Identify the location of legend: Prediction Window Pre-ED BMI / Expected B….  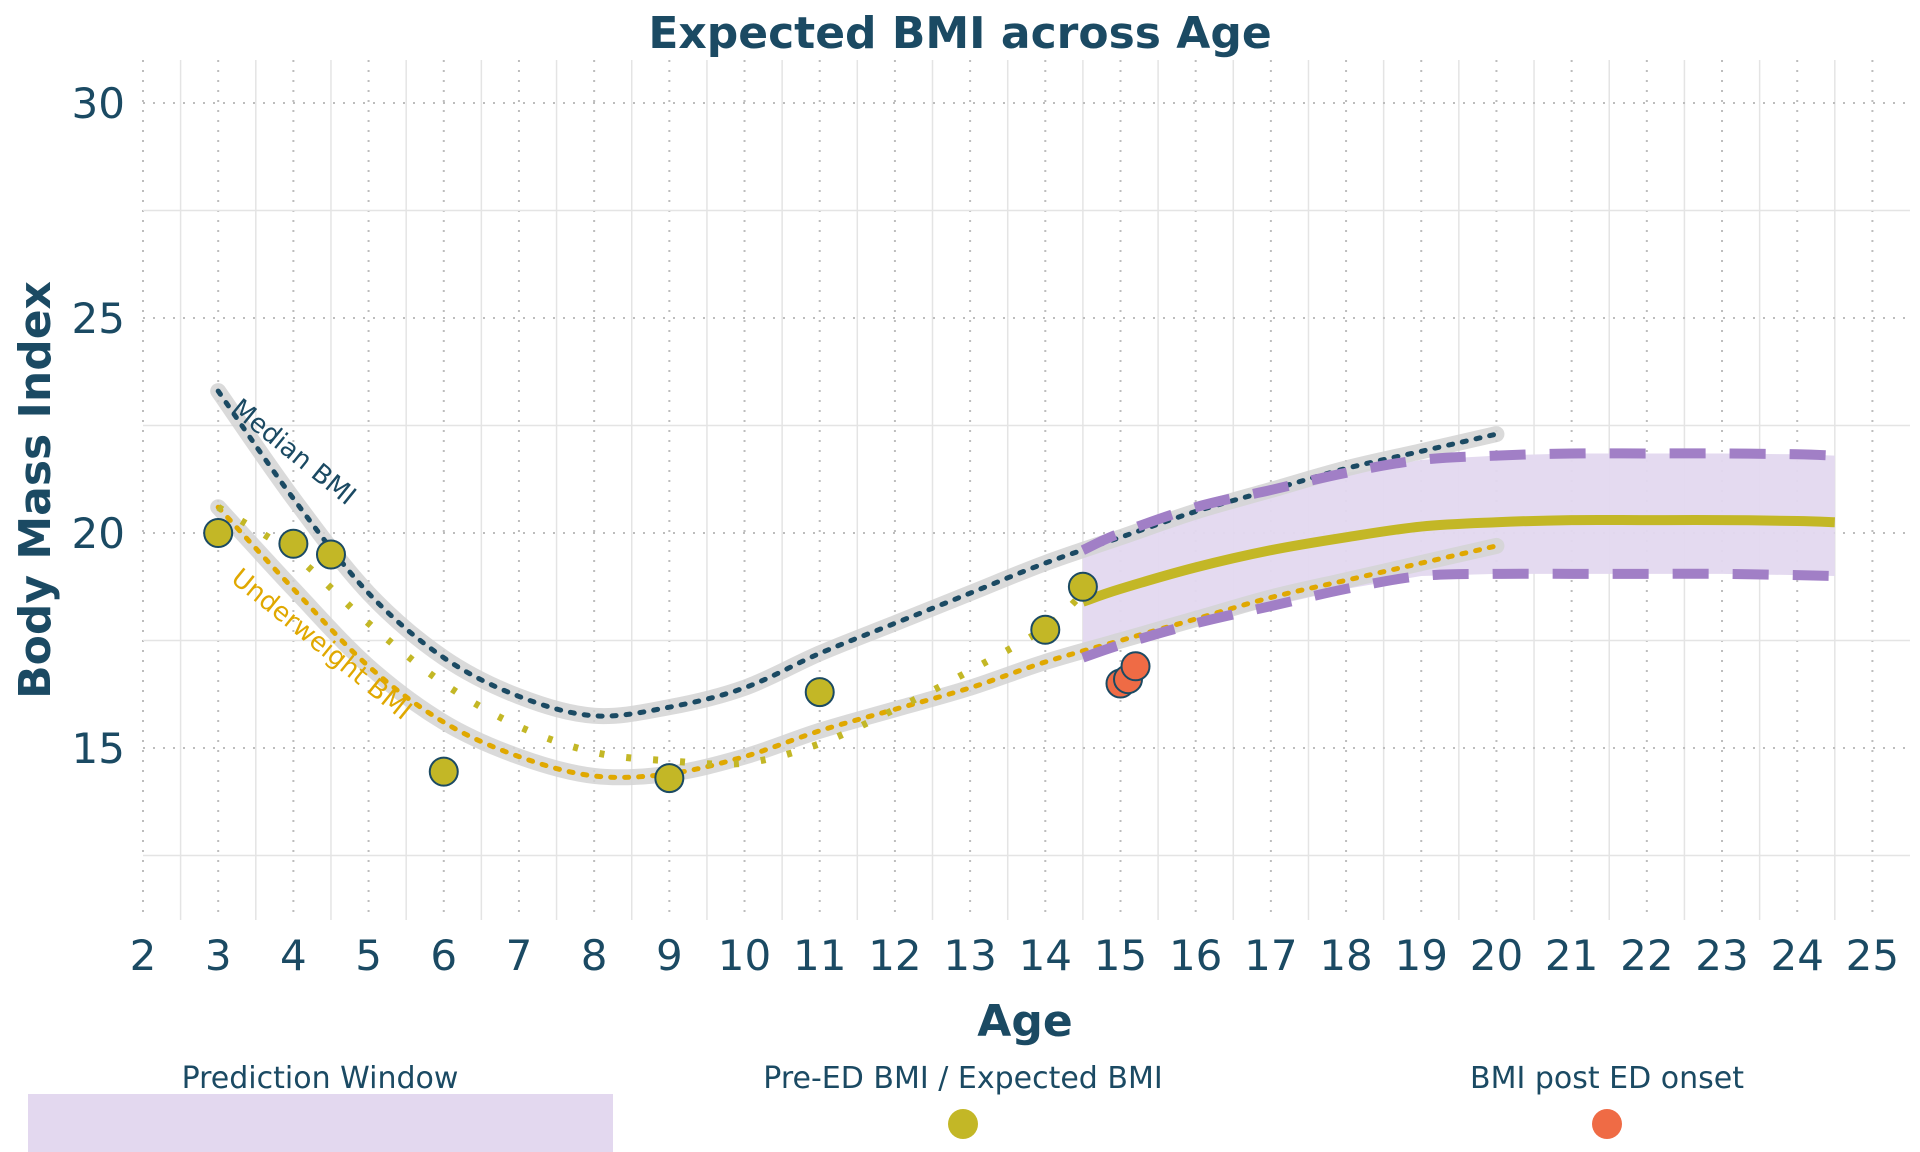
(886, 1106).